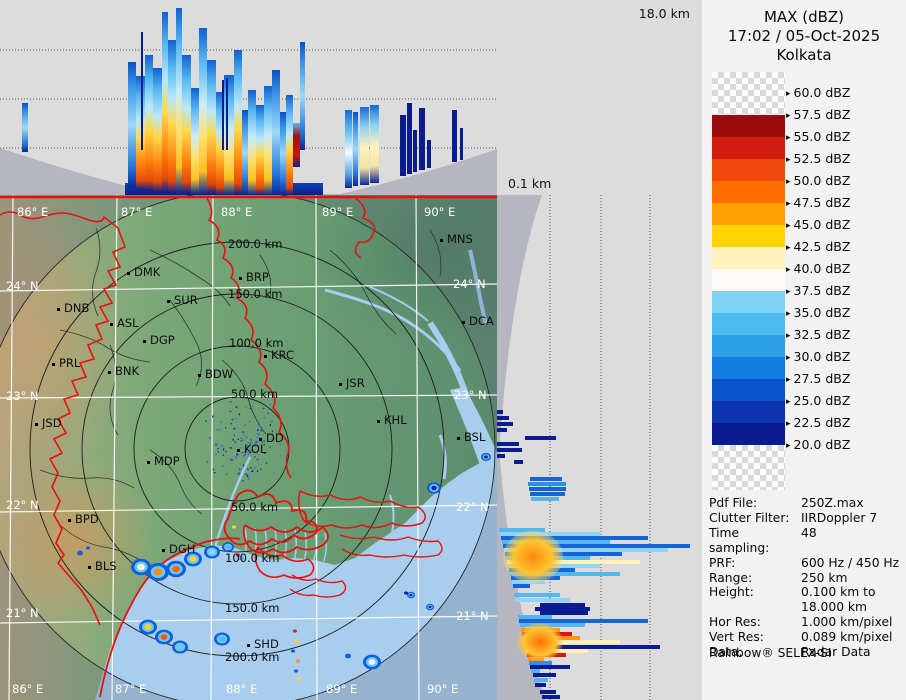 Image resolution: width=906 pixels, height=700 pixels. I want to click on product-datetime: 17:02 / 05-Oct-2025, so click(804, 36).